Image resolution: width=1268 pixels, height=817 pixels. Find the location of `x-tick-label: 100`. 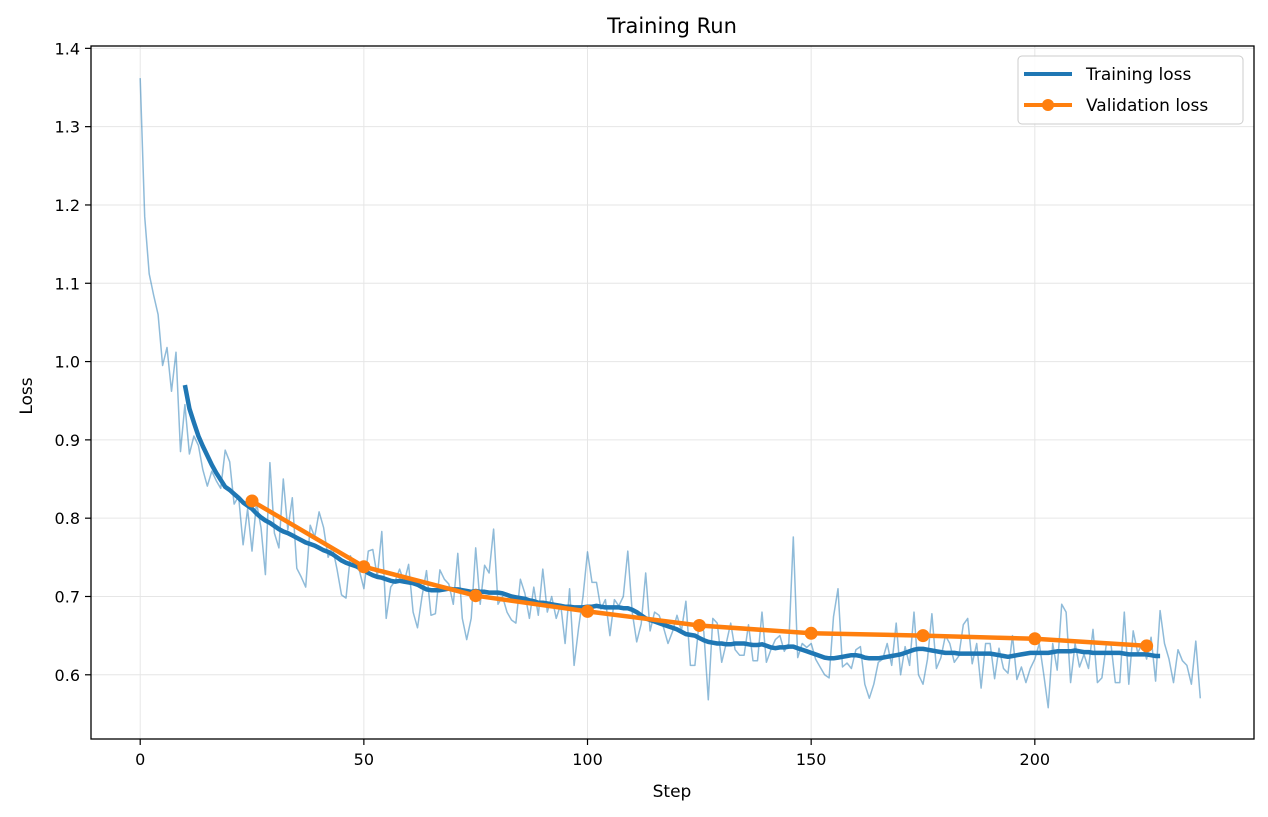

x-tick-label: 100 is located at coordinates (587, 759).